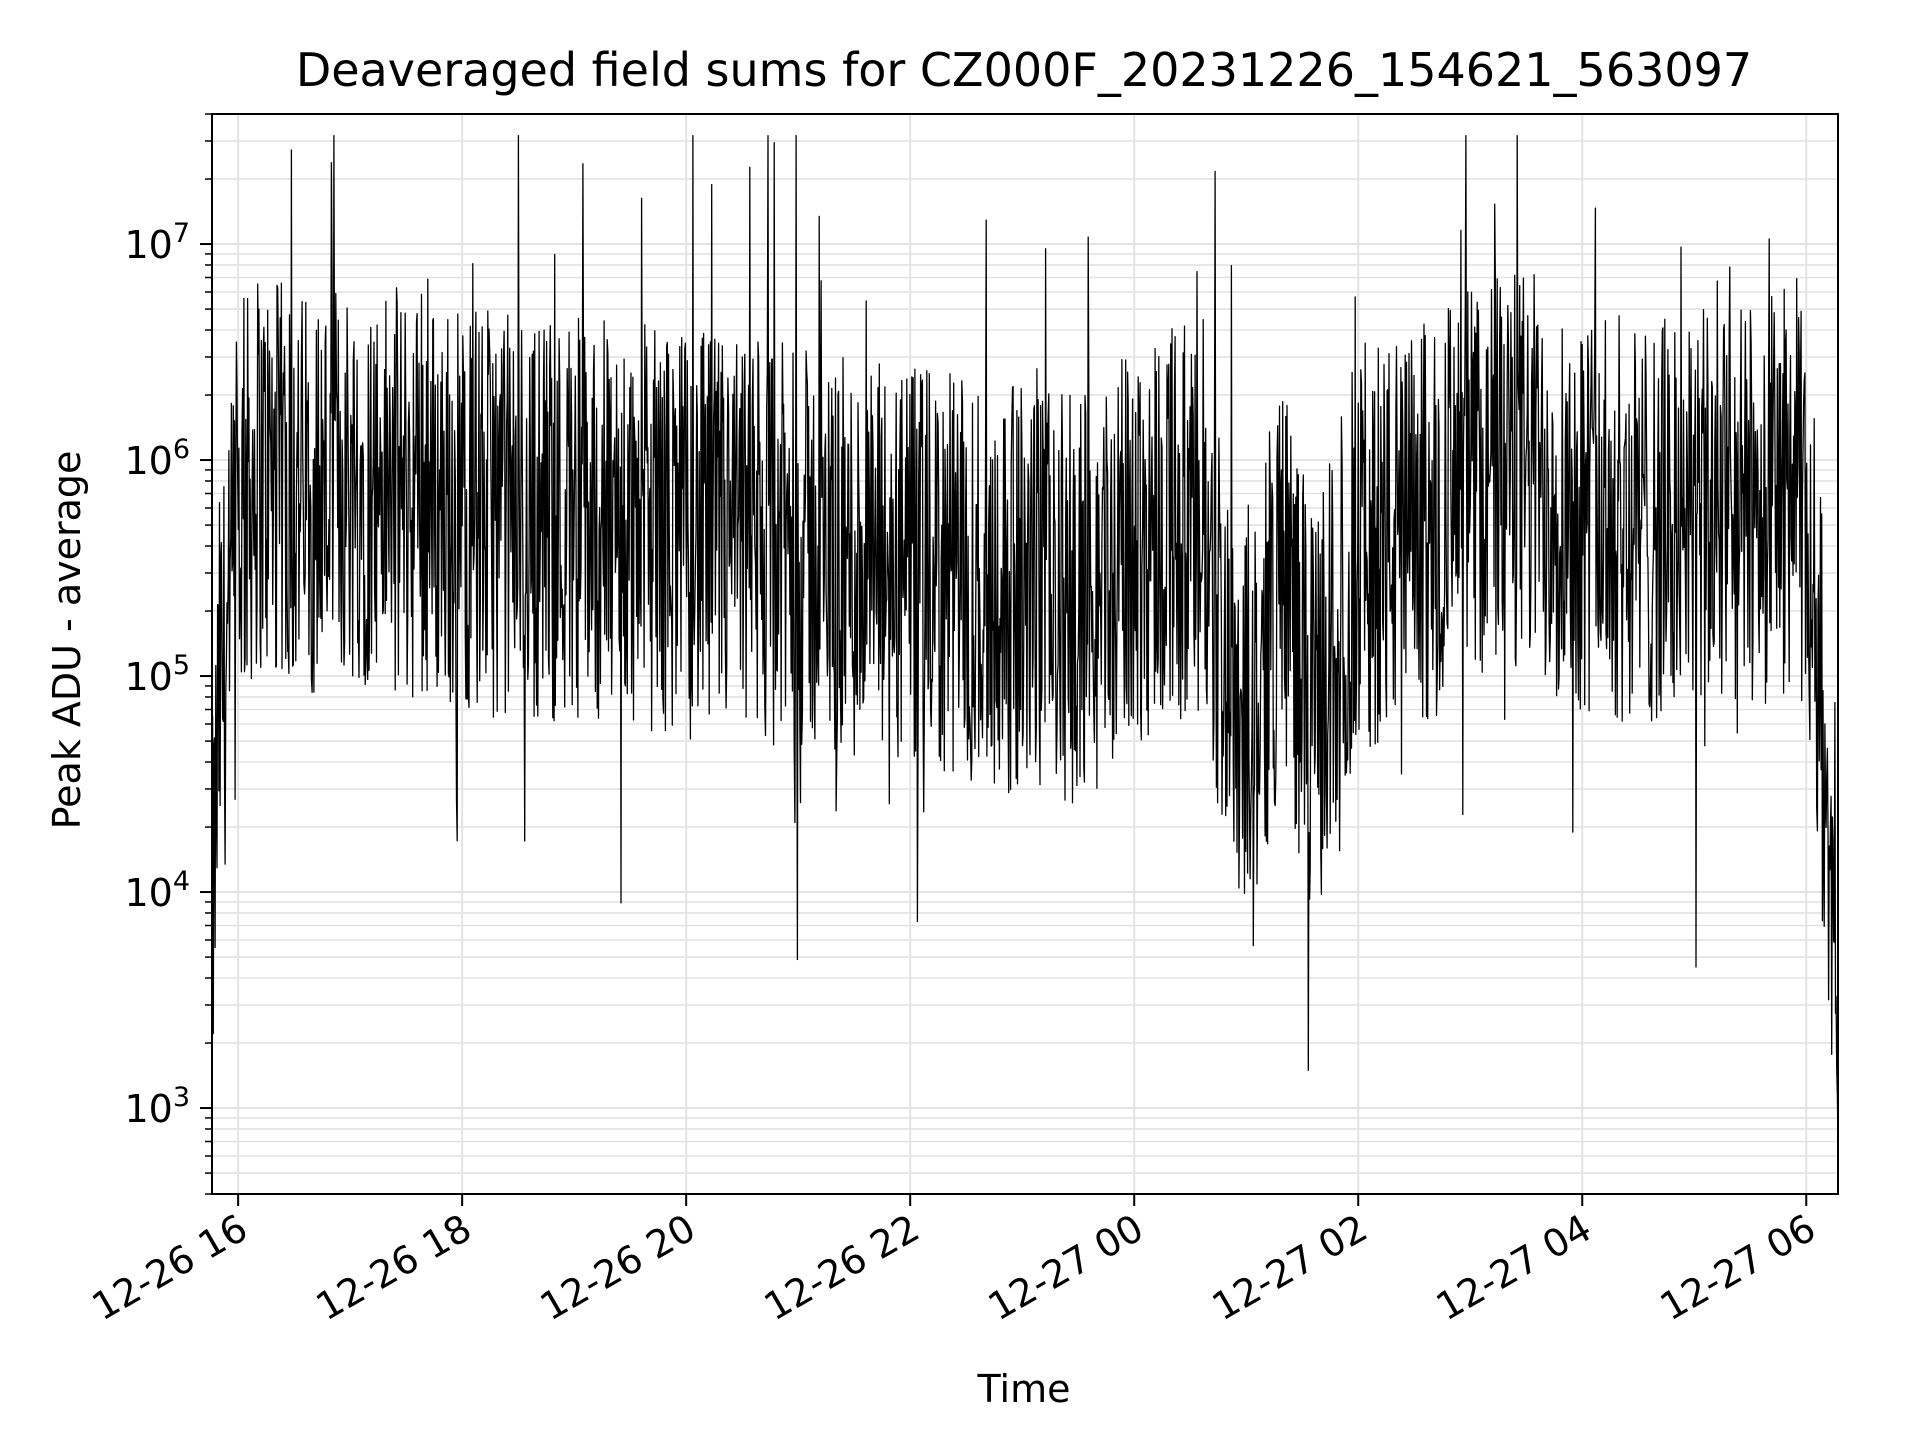  What do you see at coordinates (170, 1268) in the screenshot?
I see `x-tick-label: 12-26 16` at bounding box center [170, 1268].